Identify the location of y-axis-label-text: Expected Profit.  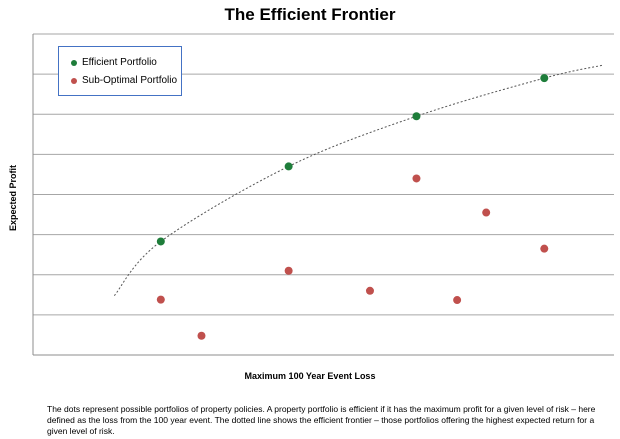
(13, 198).